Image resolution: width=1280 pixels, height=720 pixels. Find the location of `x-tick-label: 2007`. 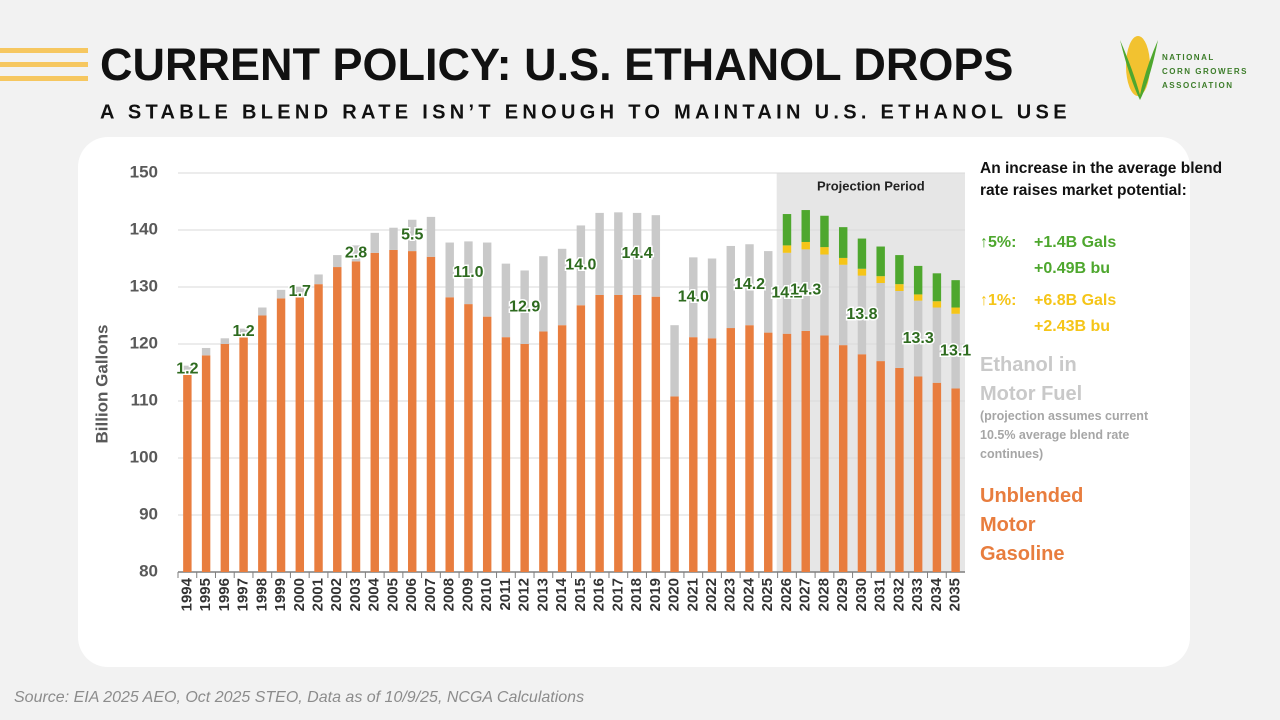

x-tick-label: 2007 is located at coordinates (430, 594).